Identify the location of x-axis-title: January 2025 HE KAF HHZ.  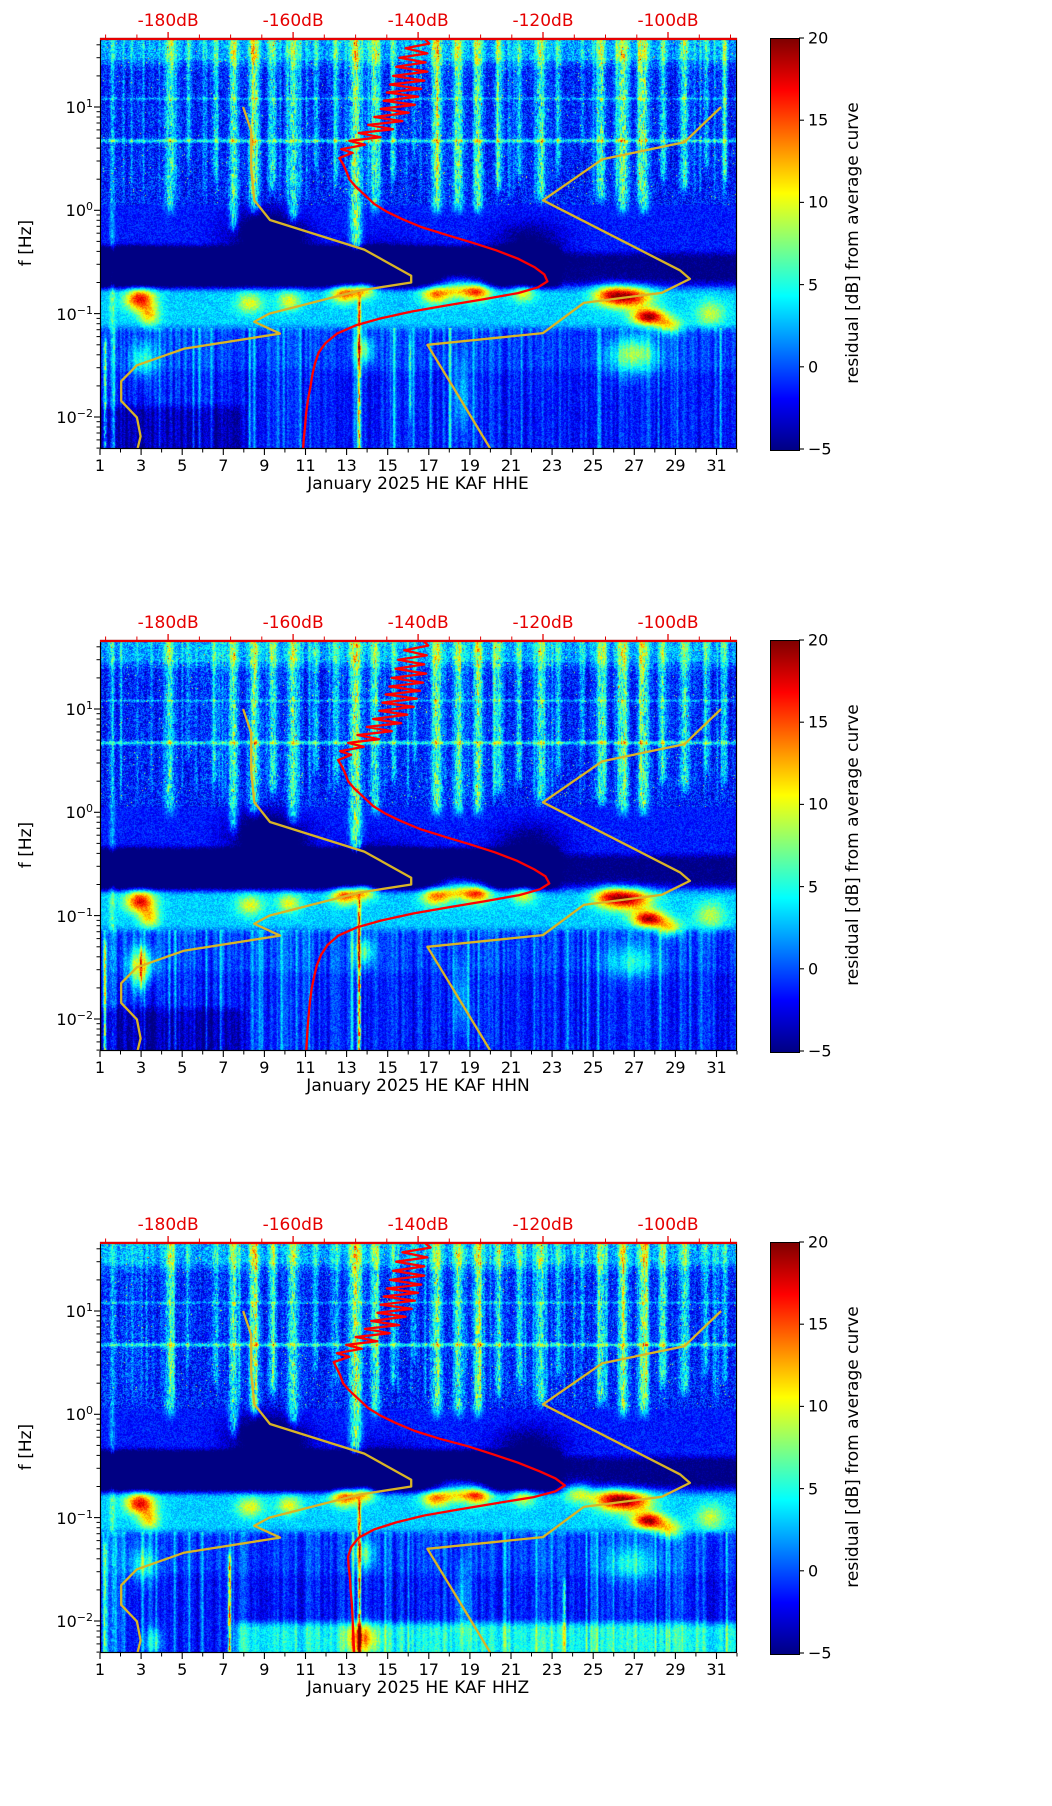
(418, 1688).